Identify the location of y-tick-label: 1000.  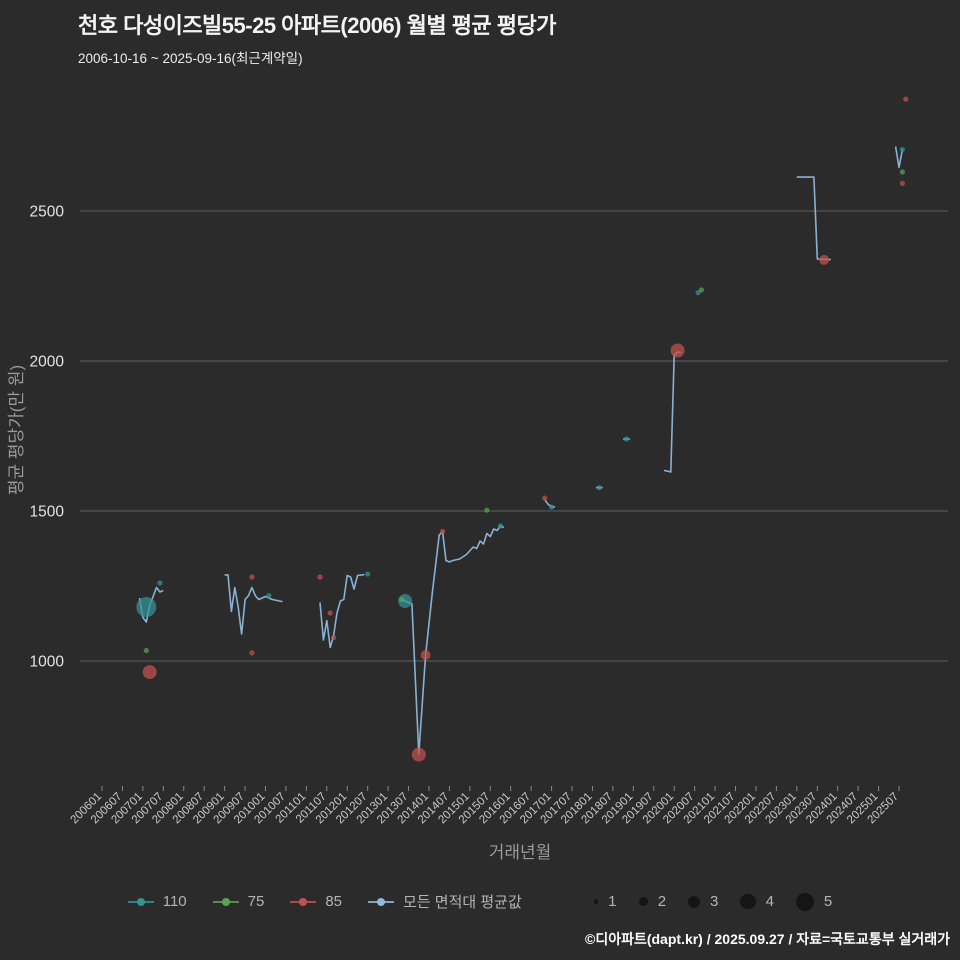
(47, 662).